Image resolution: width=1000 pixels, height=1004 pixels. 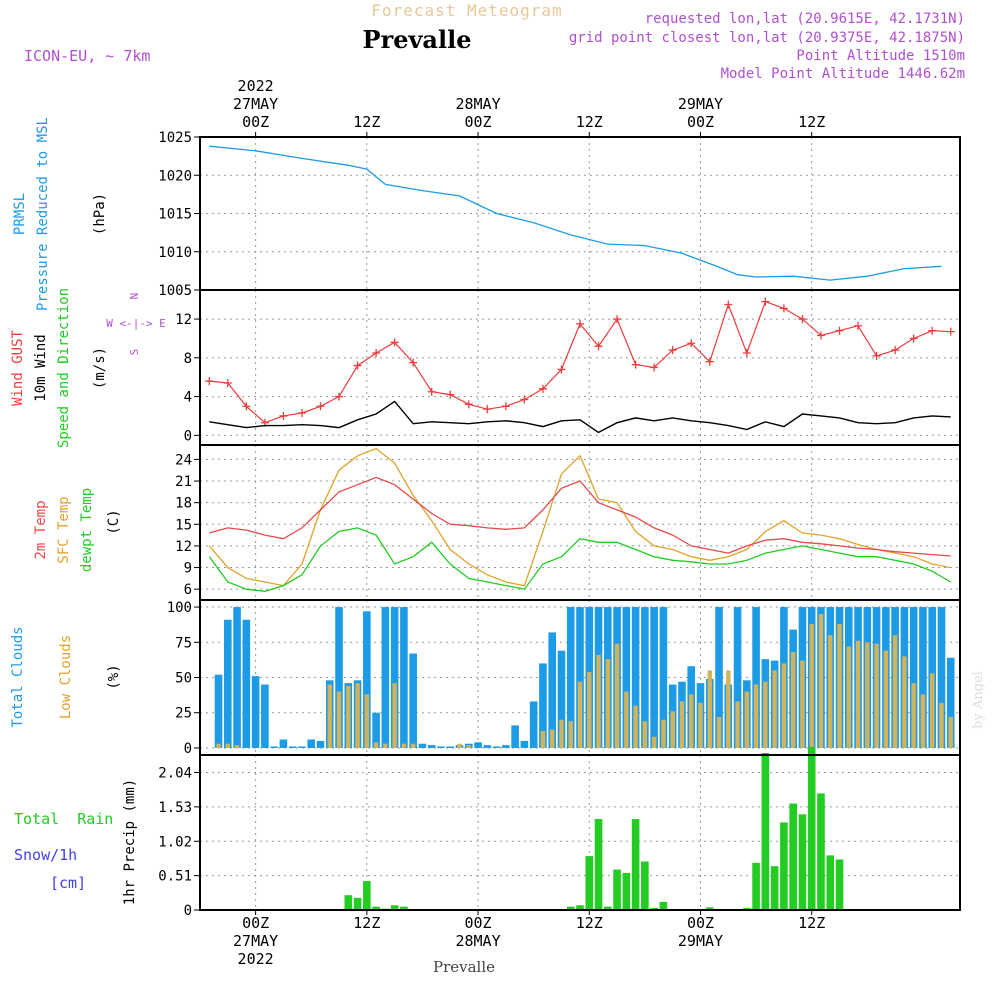 What do you see at coordinates (188, 590) in the screenshot?
I see `tick-label-y: 6` at bounding box center [188, 590].